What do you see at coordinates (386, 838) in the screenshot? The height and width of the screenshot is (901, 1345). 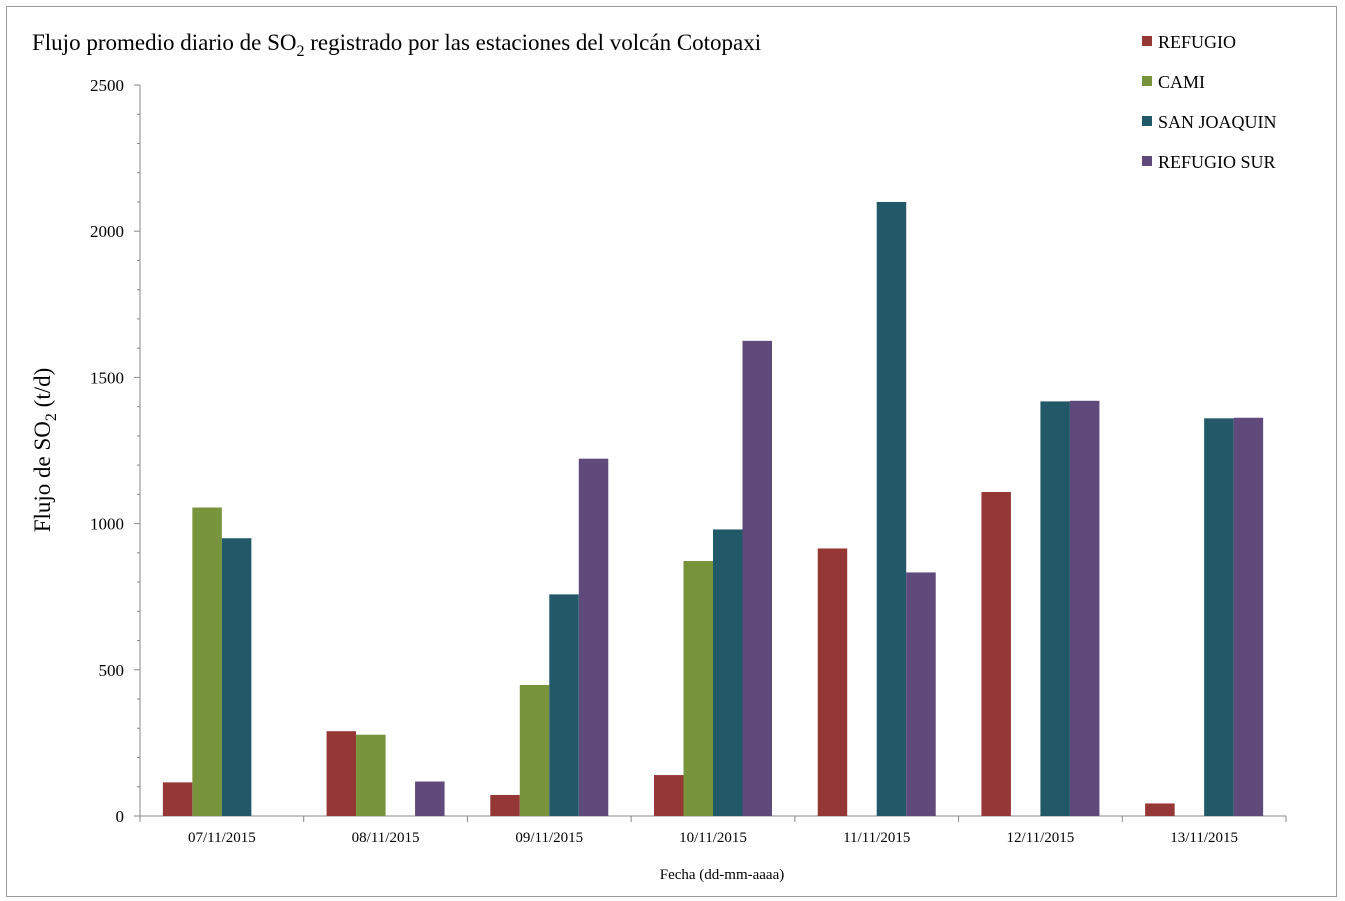 I see `x-category-label: 08/11/2015` at bounding box center [386, 838].